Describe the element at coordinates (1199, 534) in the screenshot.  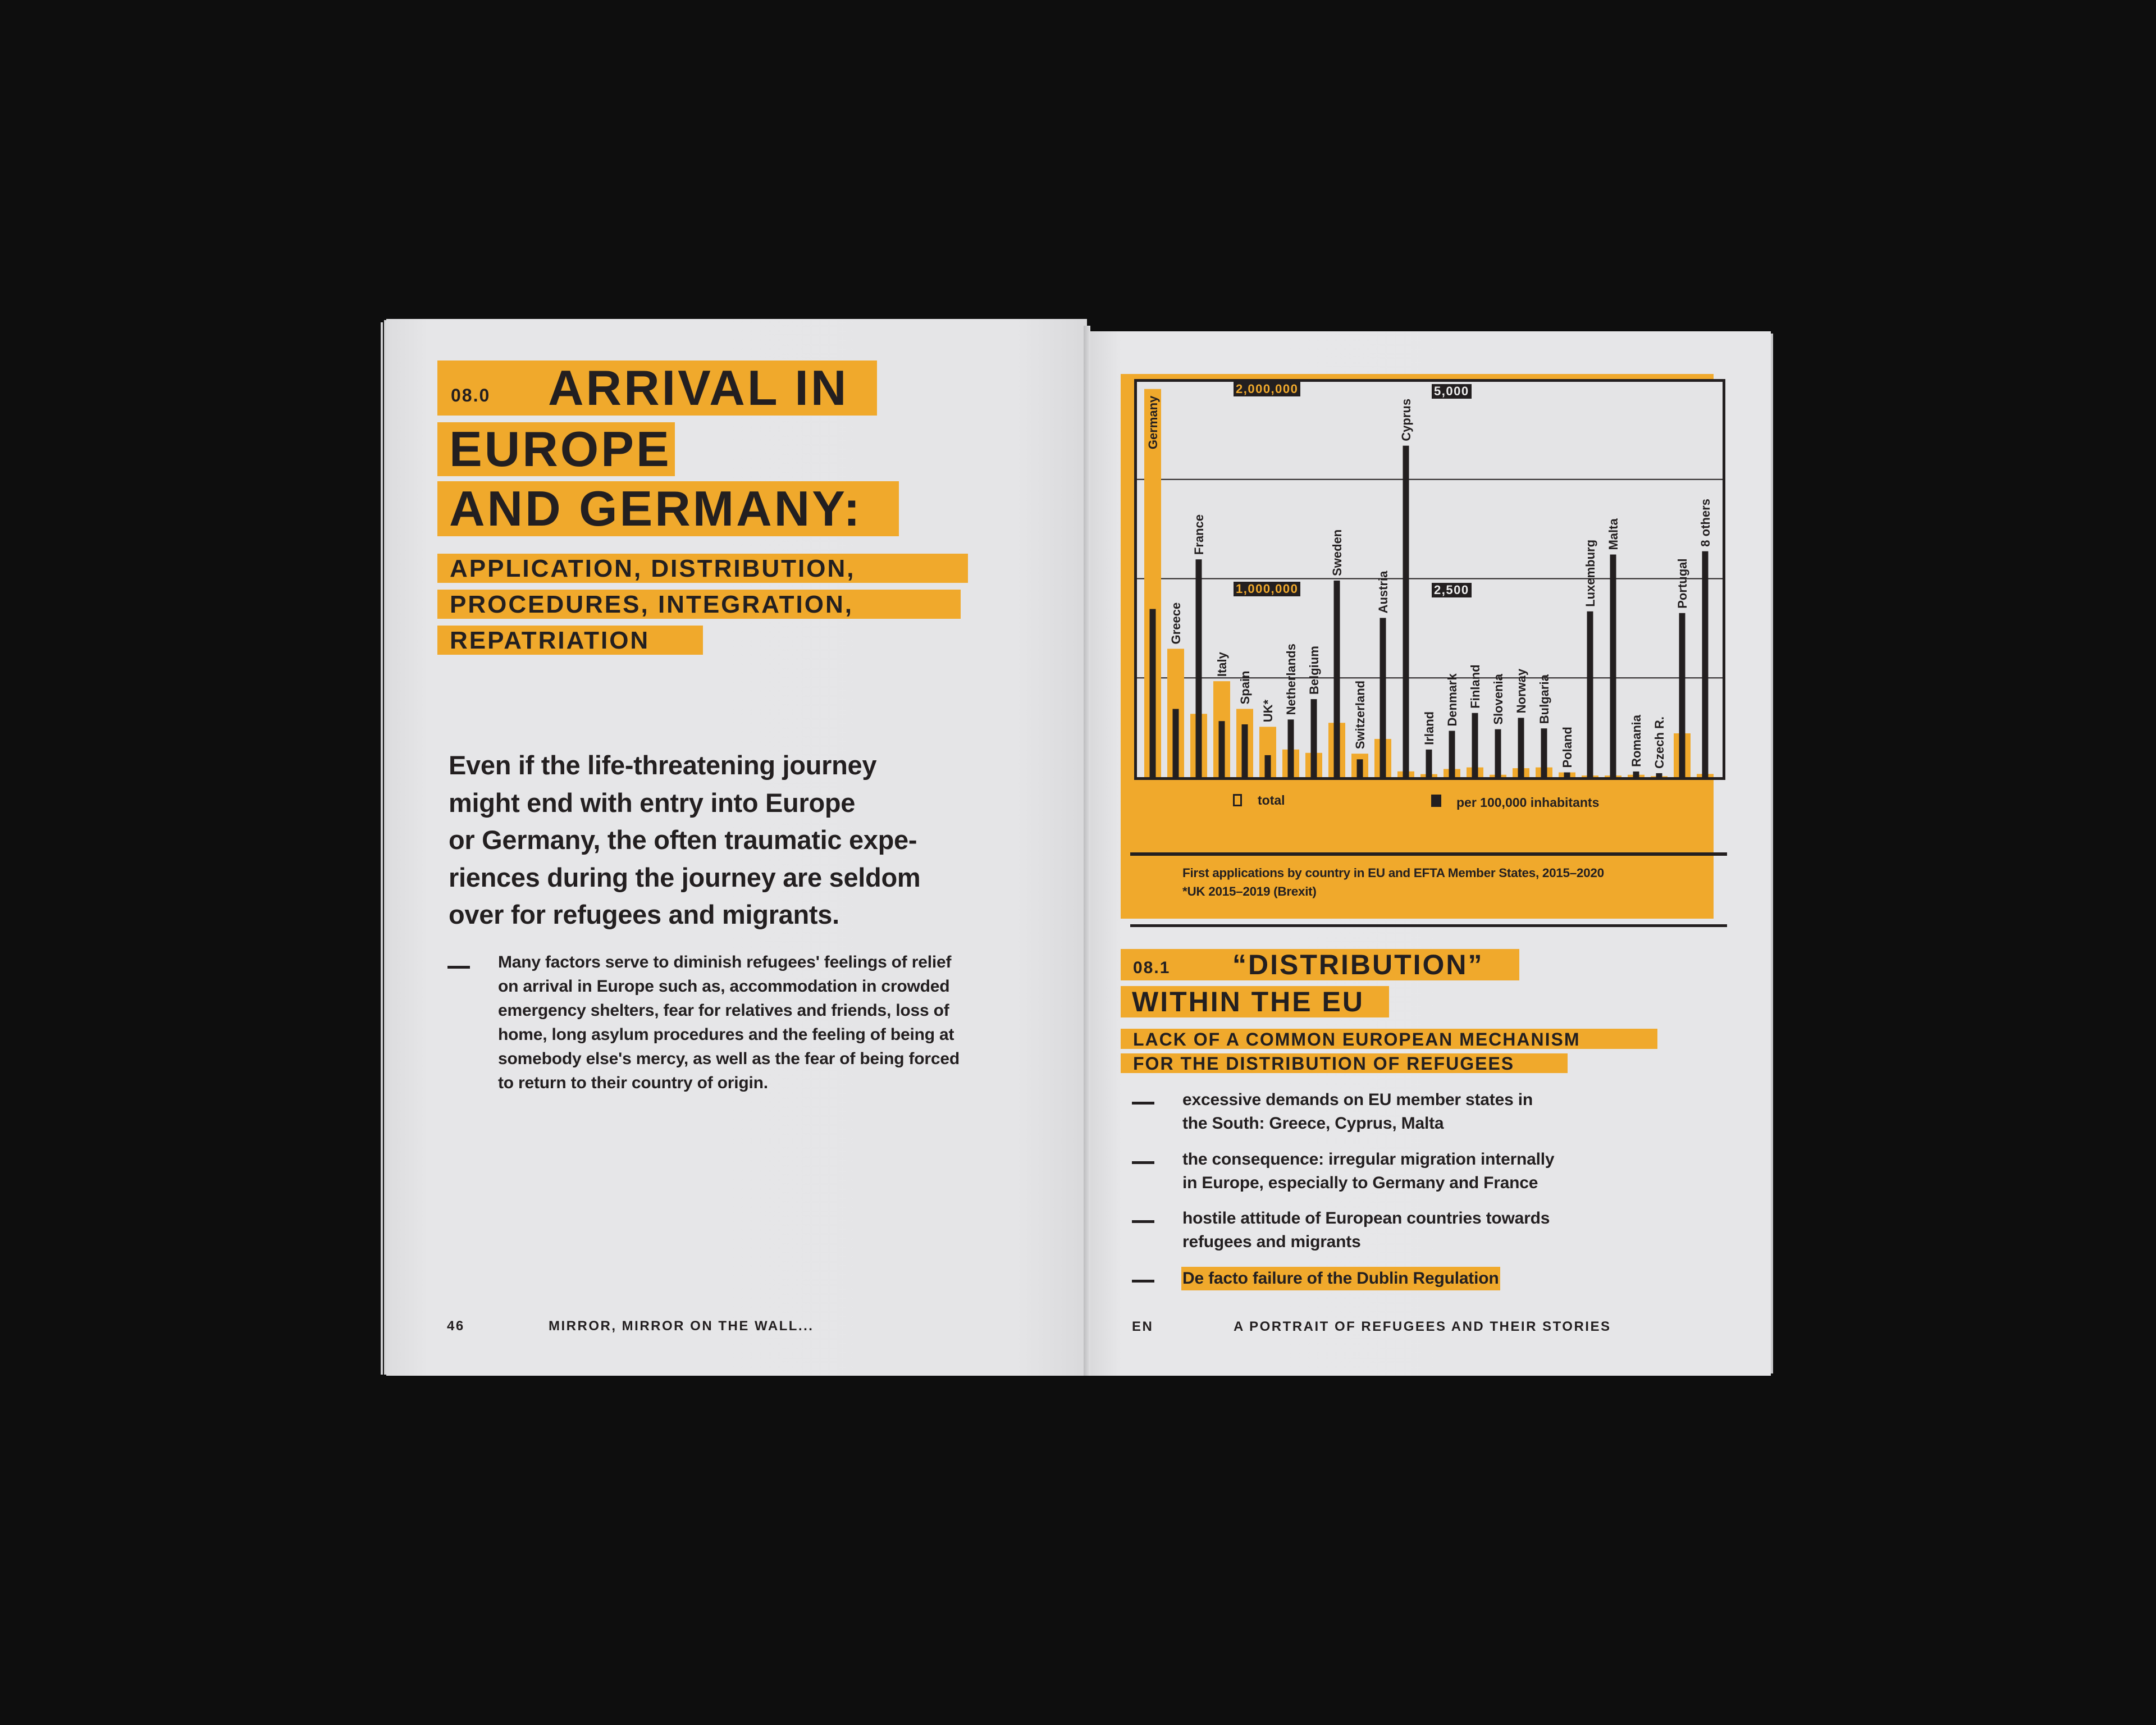
I see `category-label: France` at that location.